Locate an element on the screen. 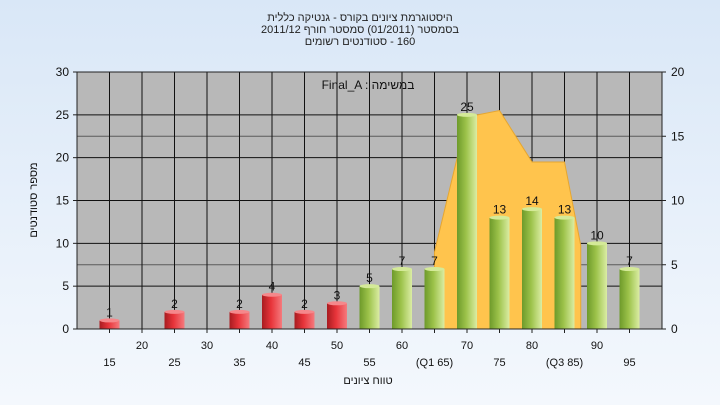 The width and height of the screenshot is (720, 405). x-tick-label: 15 is located at coordinates (109, 363).